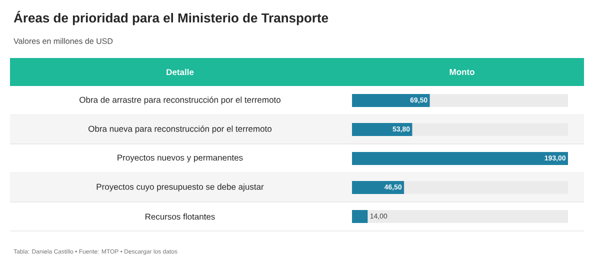  What do you see at coordinates (171, 18) in the screenshot?
I see `text: Áreas de prioridad para el Ministerio de Transporte` at bounding box center [171, 18].